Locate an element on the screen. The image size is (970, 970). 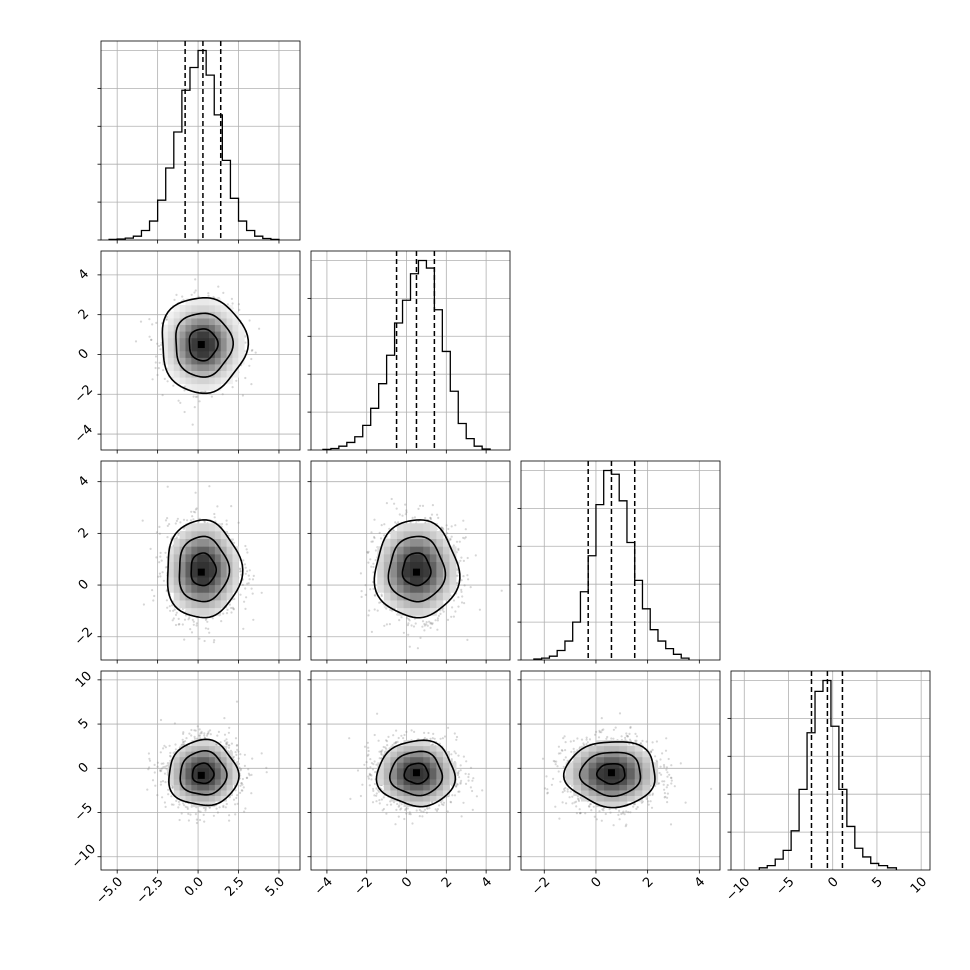
grid-lines is located at coordinates (200, 350).